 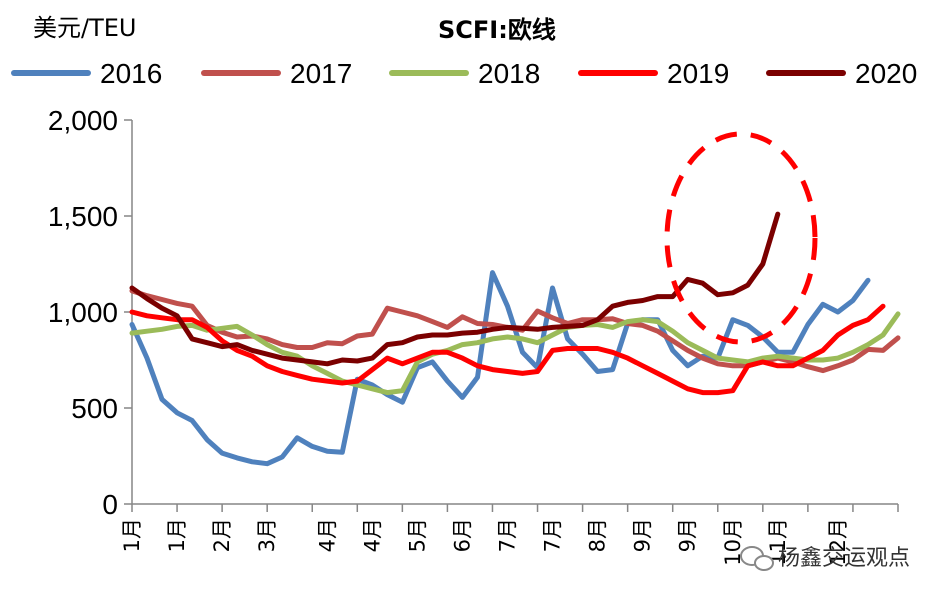 What do you see at coordinates (515, 353) in the screenshot?
I see `series-line-2018` at bounding box center [515, 353].